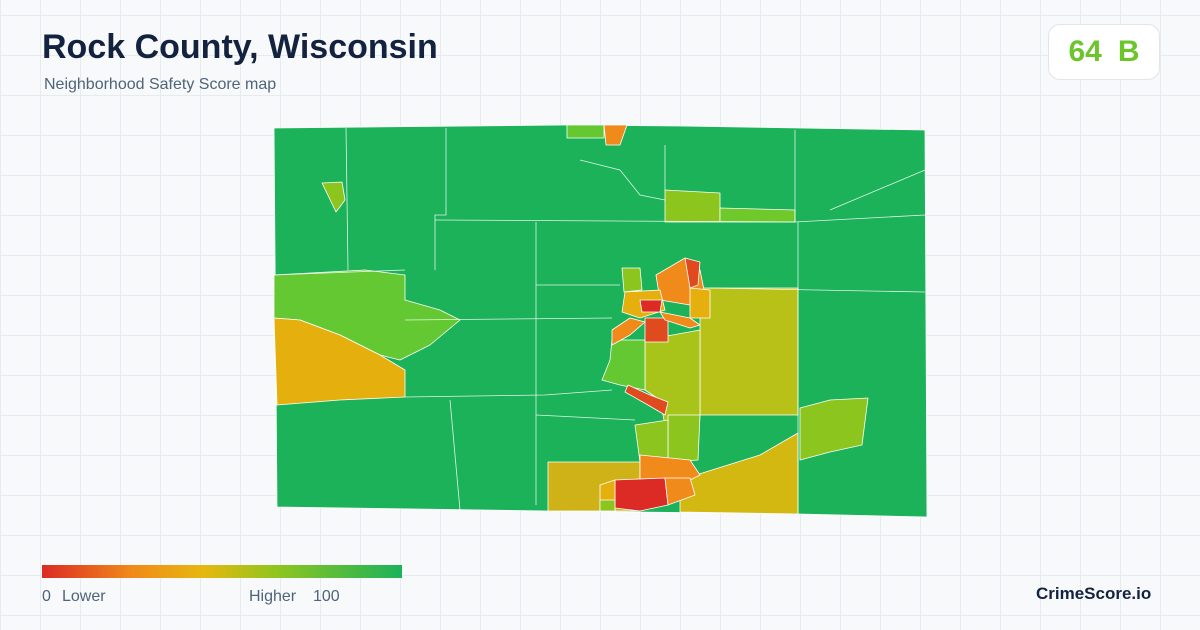 This screenshot has width=1200, height=630. I want to click on legend-min: 0, so click(46, 596).